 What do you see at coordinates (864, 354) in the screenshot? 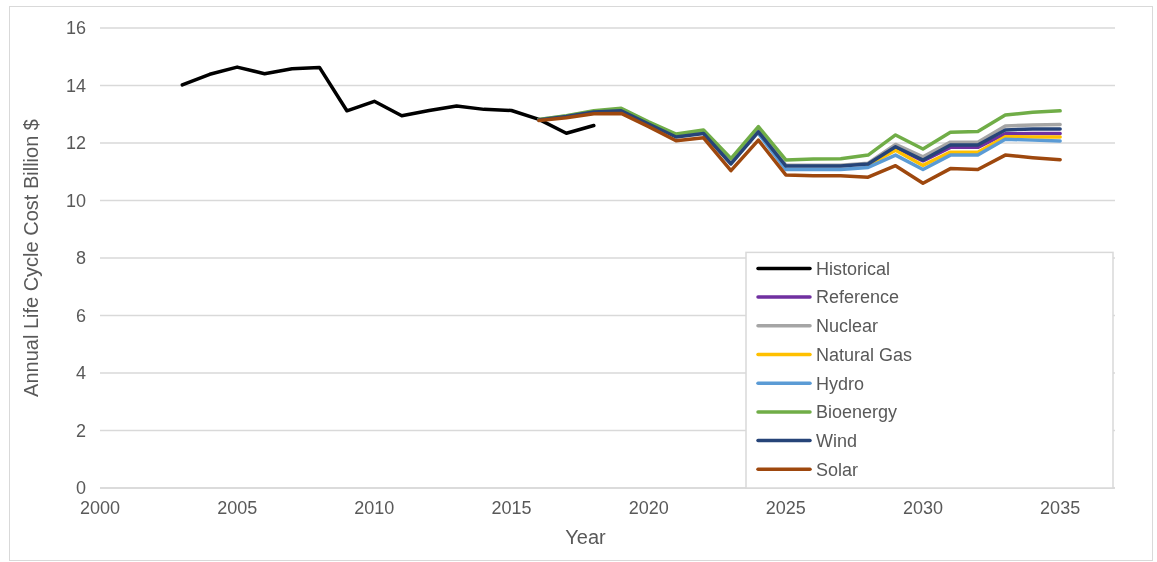
I see `legend-label: Natural Gas` at bounding box center [864, 354].